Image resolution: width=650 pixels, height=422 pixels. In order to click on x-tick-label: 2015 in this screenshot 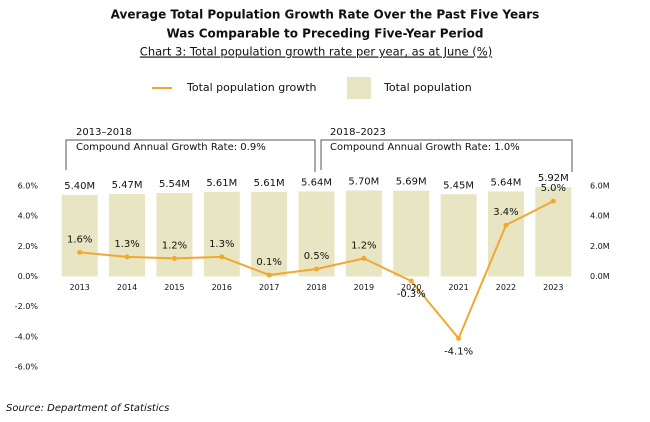, I will do `click(174, 287)`.